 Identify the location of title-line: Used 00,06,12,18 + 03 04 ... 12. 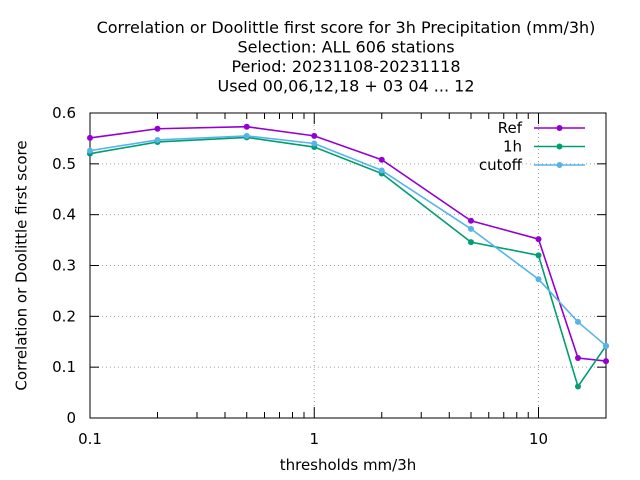
(346, 86).